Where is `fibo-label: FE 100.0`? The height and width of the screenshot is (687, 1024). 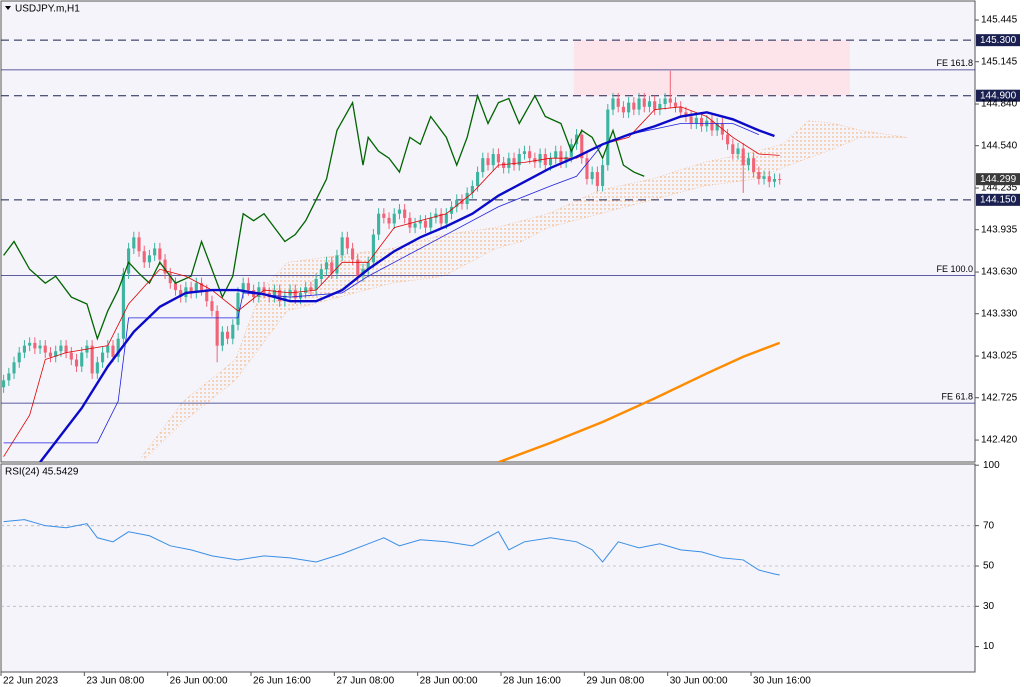 fibo-label: FE 100.0 is located at coordinates (954, 269).